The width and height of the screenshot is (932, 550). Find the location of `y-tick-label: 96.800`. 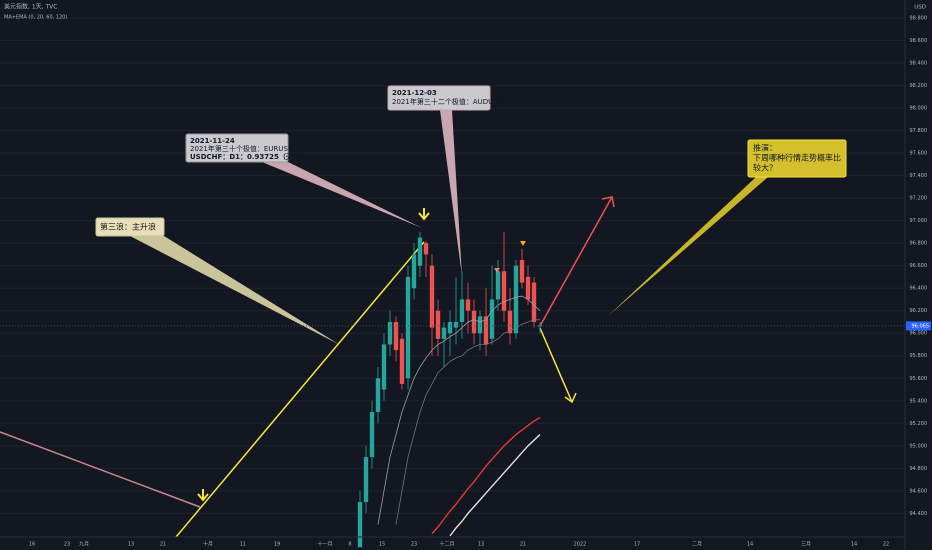

y-tick-label: 96.800 is located at coordinates (919, 244).